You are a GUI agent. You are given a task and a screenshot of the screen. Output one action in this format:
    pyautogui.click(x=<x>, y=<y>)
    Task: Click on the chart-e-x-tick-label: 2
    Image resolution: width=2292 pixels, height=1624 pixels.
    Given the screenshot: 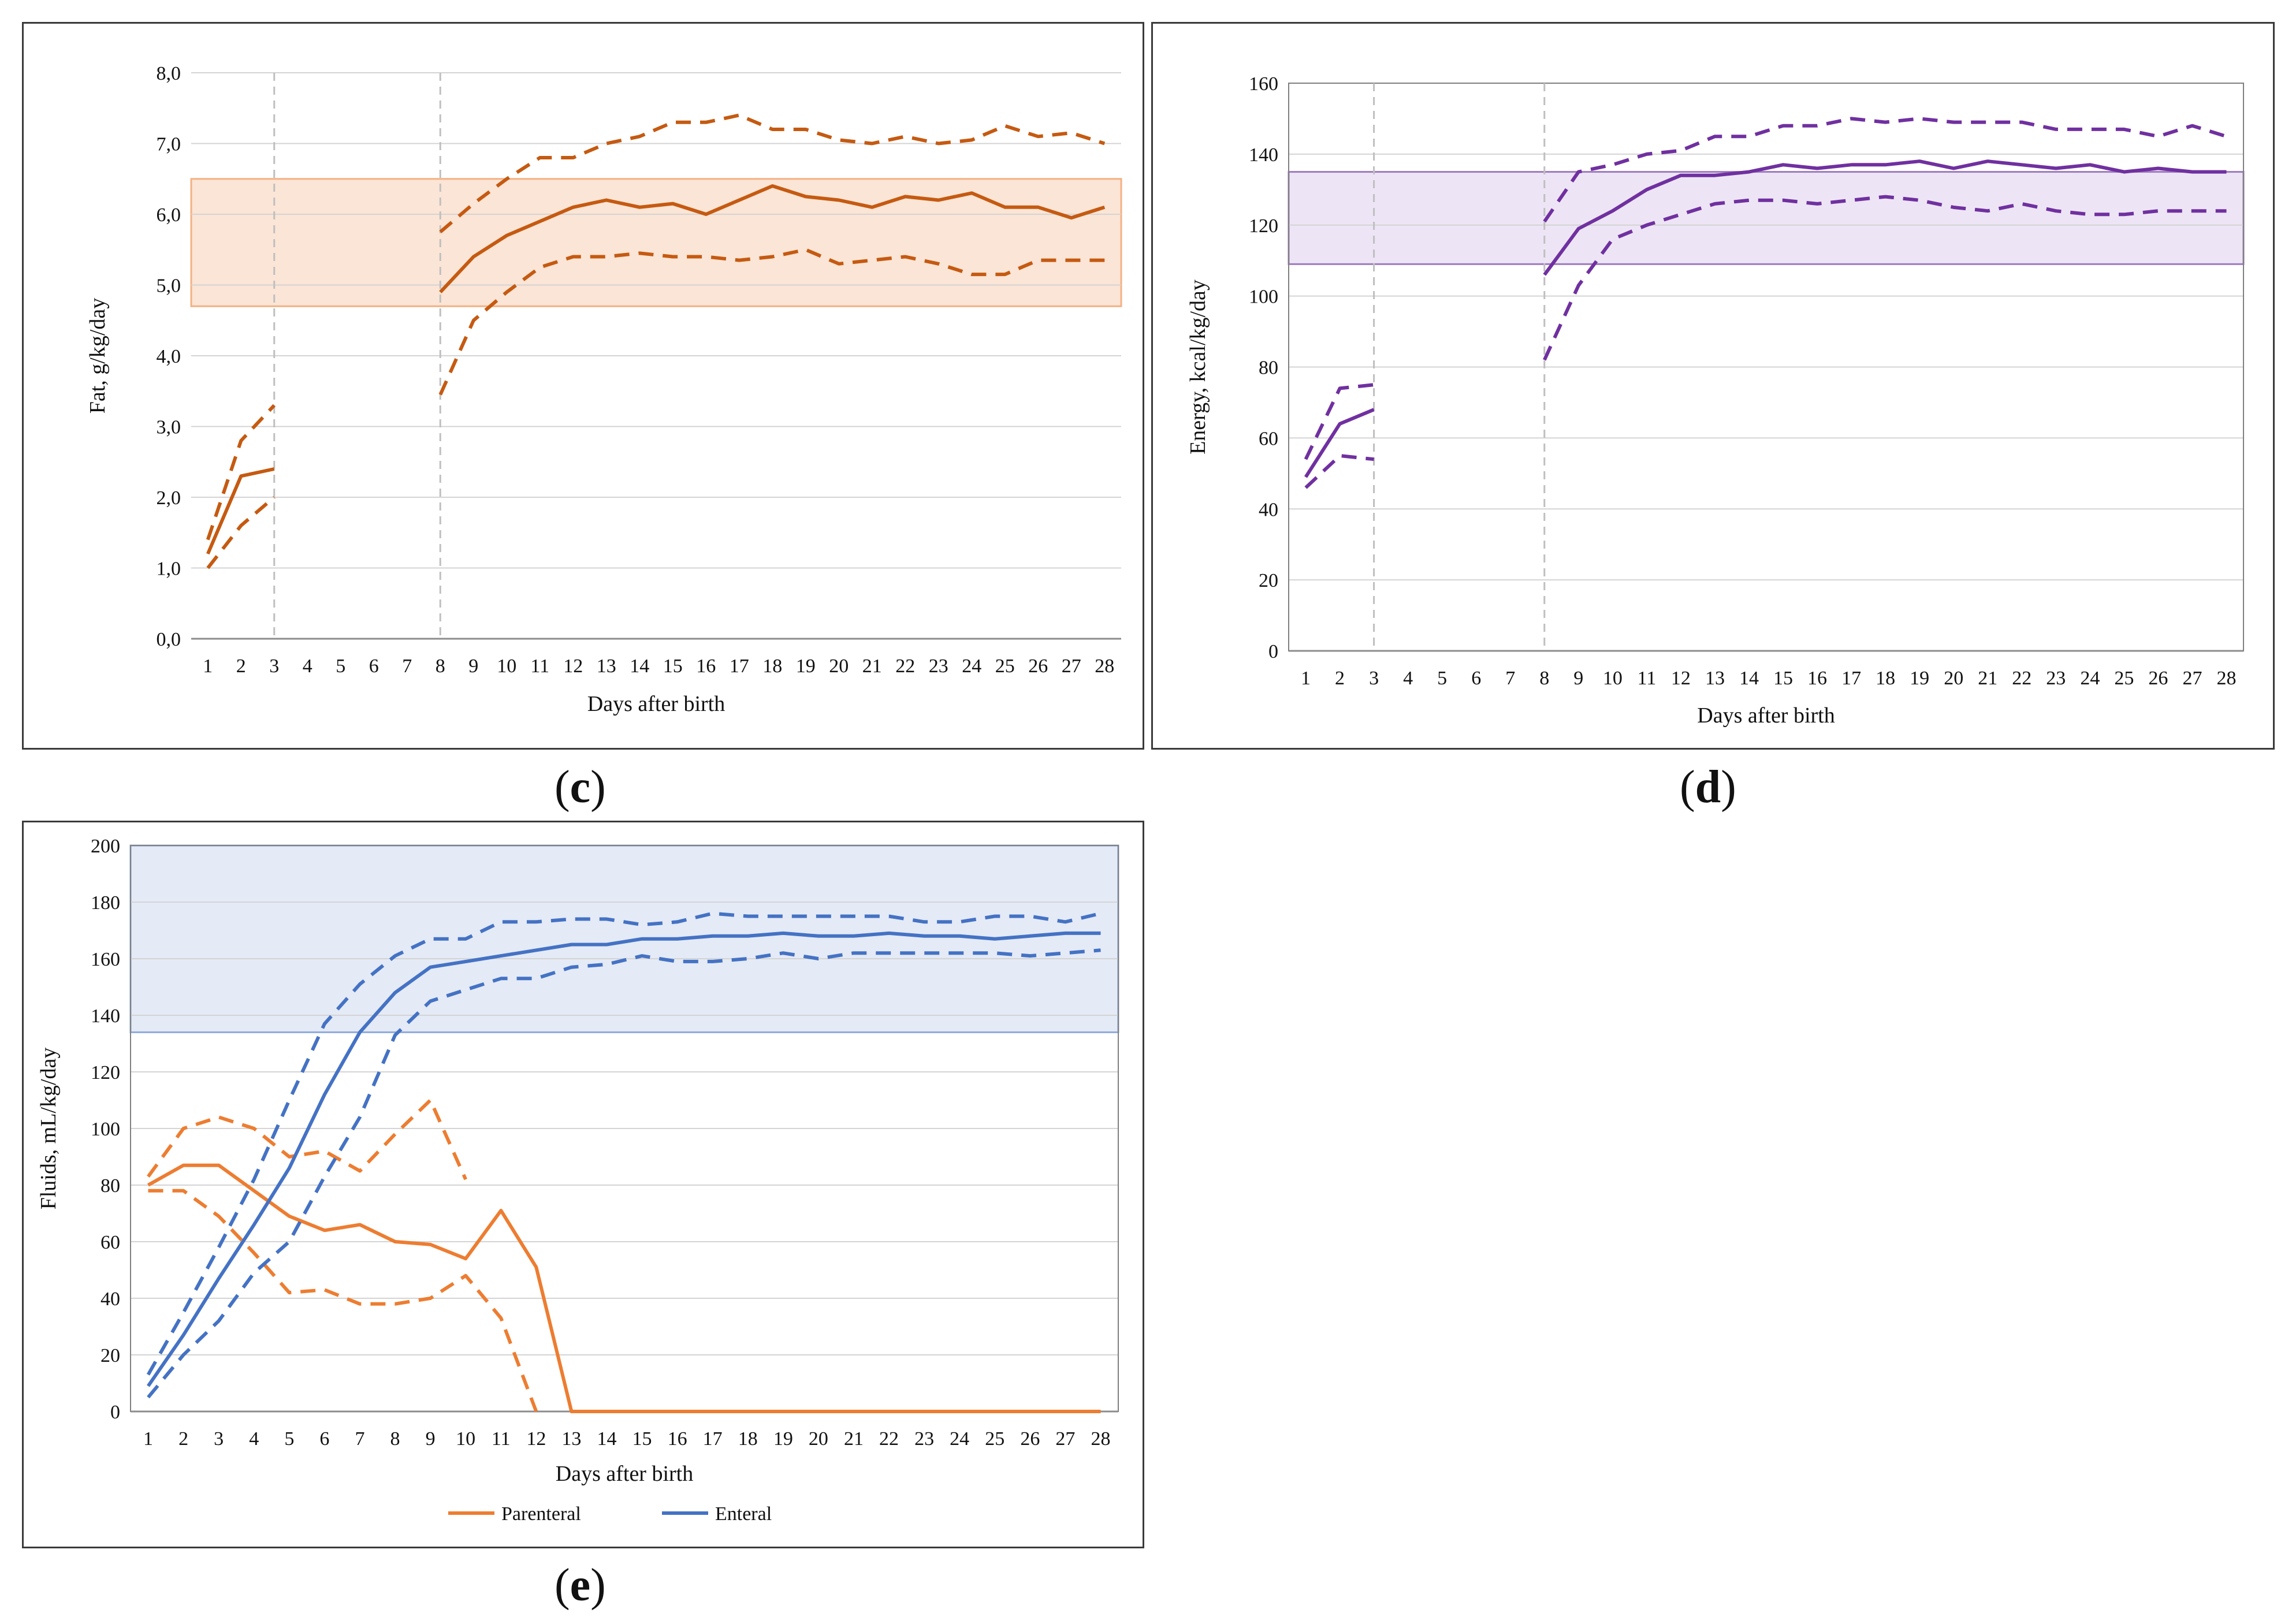 What is the action you would take?
    pyautogui.click(x=183, y=1439)
    